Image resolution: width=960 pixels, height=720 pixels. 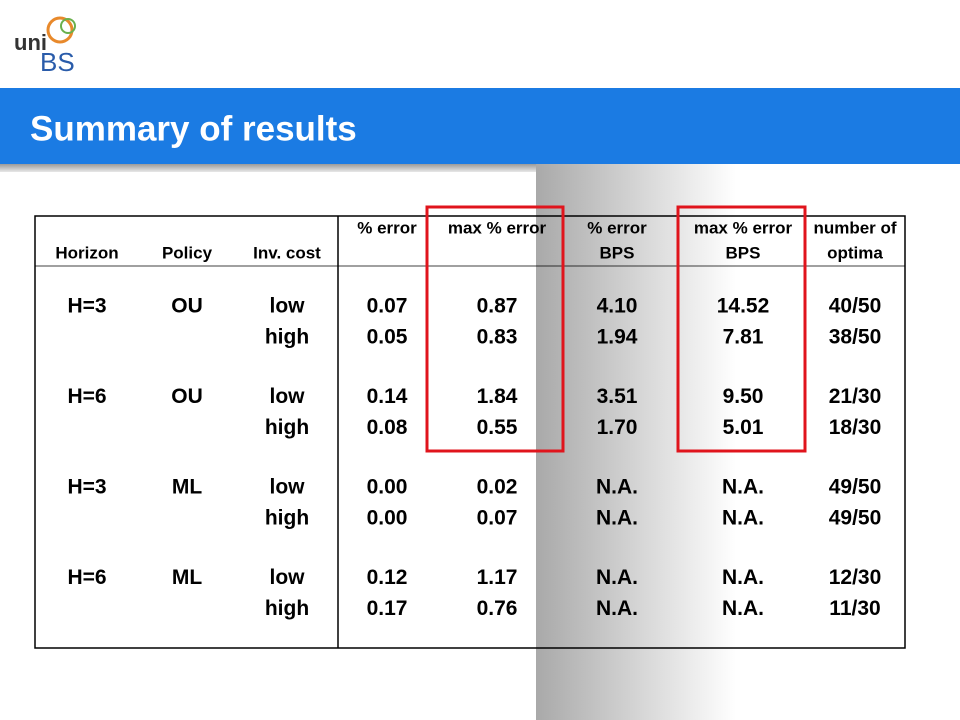 I want to click on table-cell: 38/50, so click(x=855, y=337).